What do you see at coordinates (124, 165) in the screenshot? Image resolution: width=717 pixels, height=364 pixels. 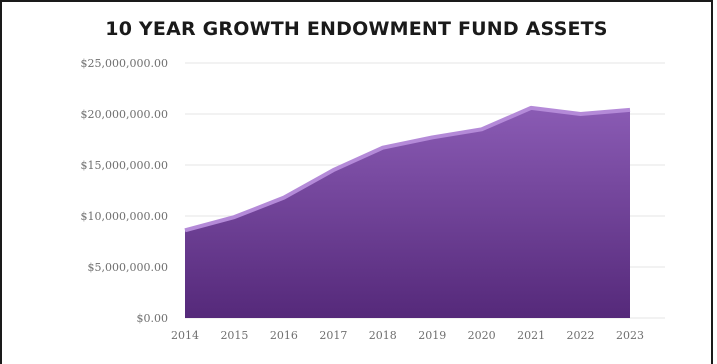 I see `y-tick-label: $15,000,000.00` at bounding box center [124, 165].